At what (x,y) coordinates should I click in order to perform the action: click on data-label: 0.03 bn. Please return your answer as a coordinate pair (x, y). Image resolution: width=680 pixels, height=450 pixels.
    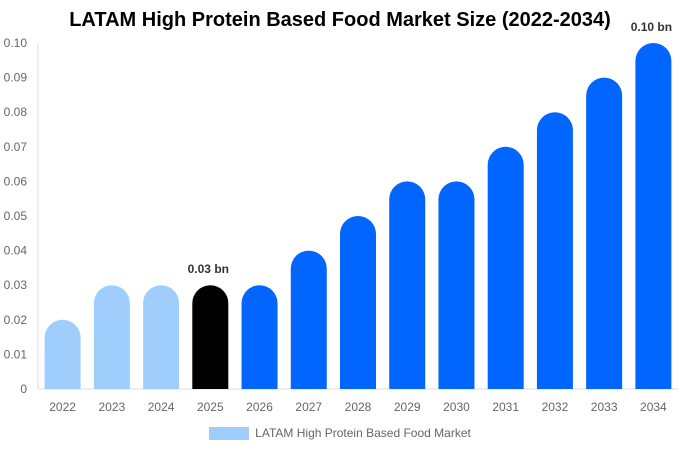
    Looking at the image, I should click on (208, 269).